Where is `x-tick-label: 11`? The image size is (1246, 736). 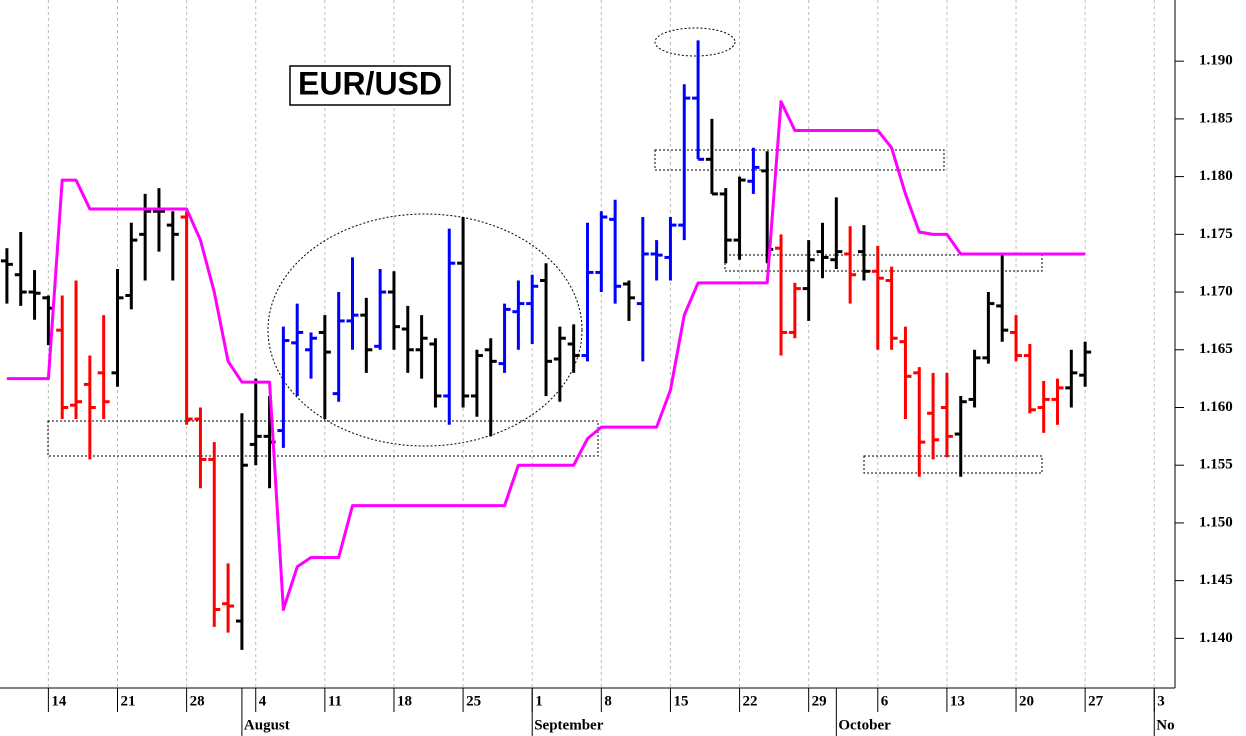 x-tick-label: 11 is located at coordinates (335, 701).